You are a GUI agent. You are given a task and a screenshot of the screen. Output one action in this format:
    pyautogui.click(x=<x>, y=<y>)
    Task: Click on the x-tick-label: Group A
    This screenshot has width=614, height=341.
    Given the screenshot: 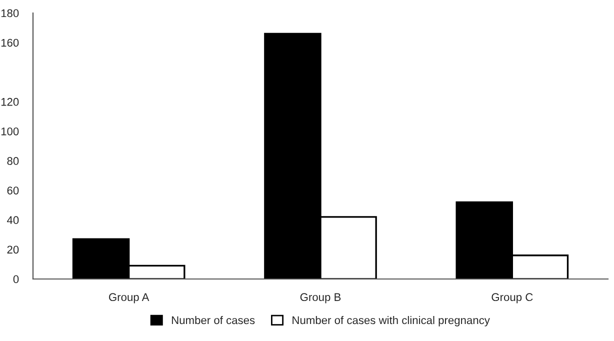 What is the action you would take?
    pyautogui.click(x=129, y=298)
    